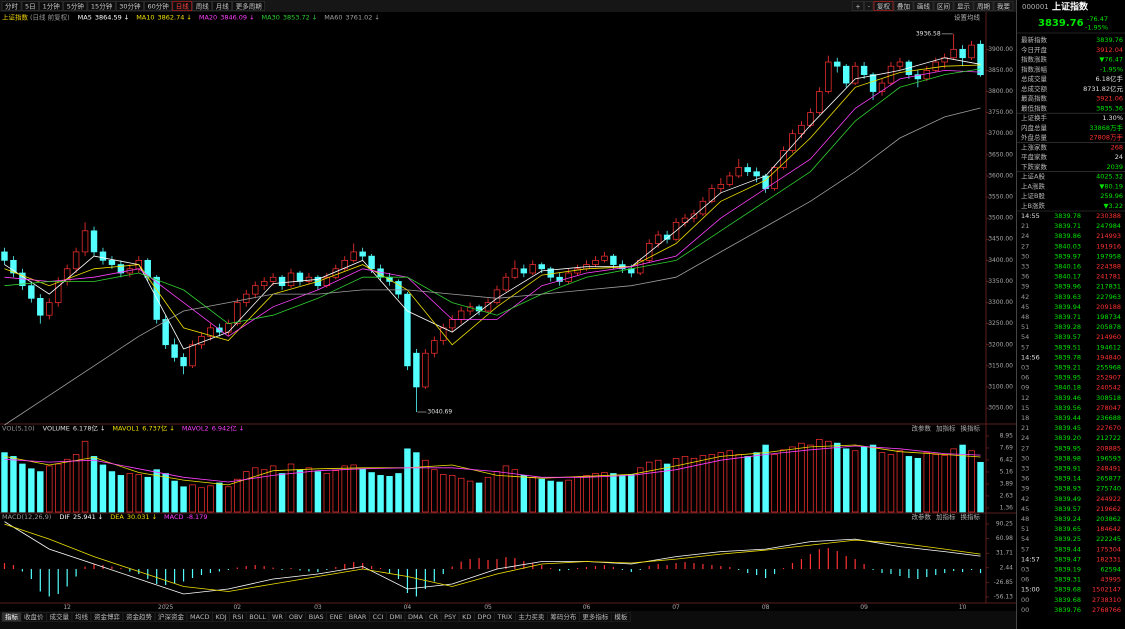 The height and width of the screenshot is (629, 1125). I want to click on toolbar-tab-label: 1分钟, so click(52, 6).